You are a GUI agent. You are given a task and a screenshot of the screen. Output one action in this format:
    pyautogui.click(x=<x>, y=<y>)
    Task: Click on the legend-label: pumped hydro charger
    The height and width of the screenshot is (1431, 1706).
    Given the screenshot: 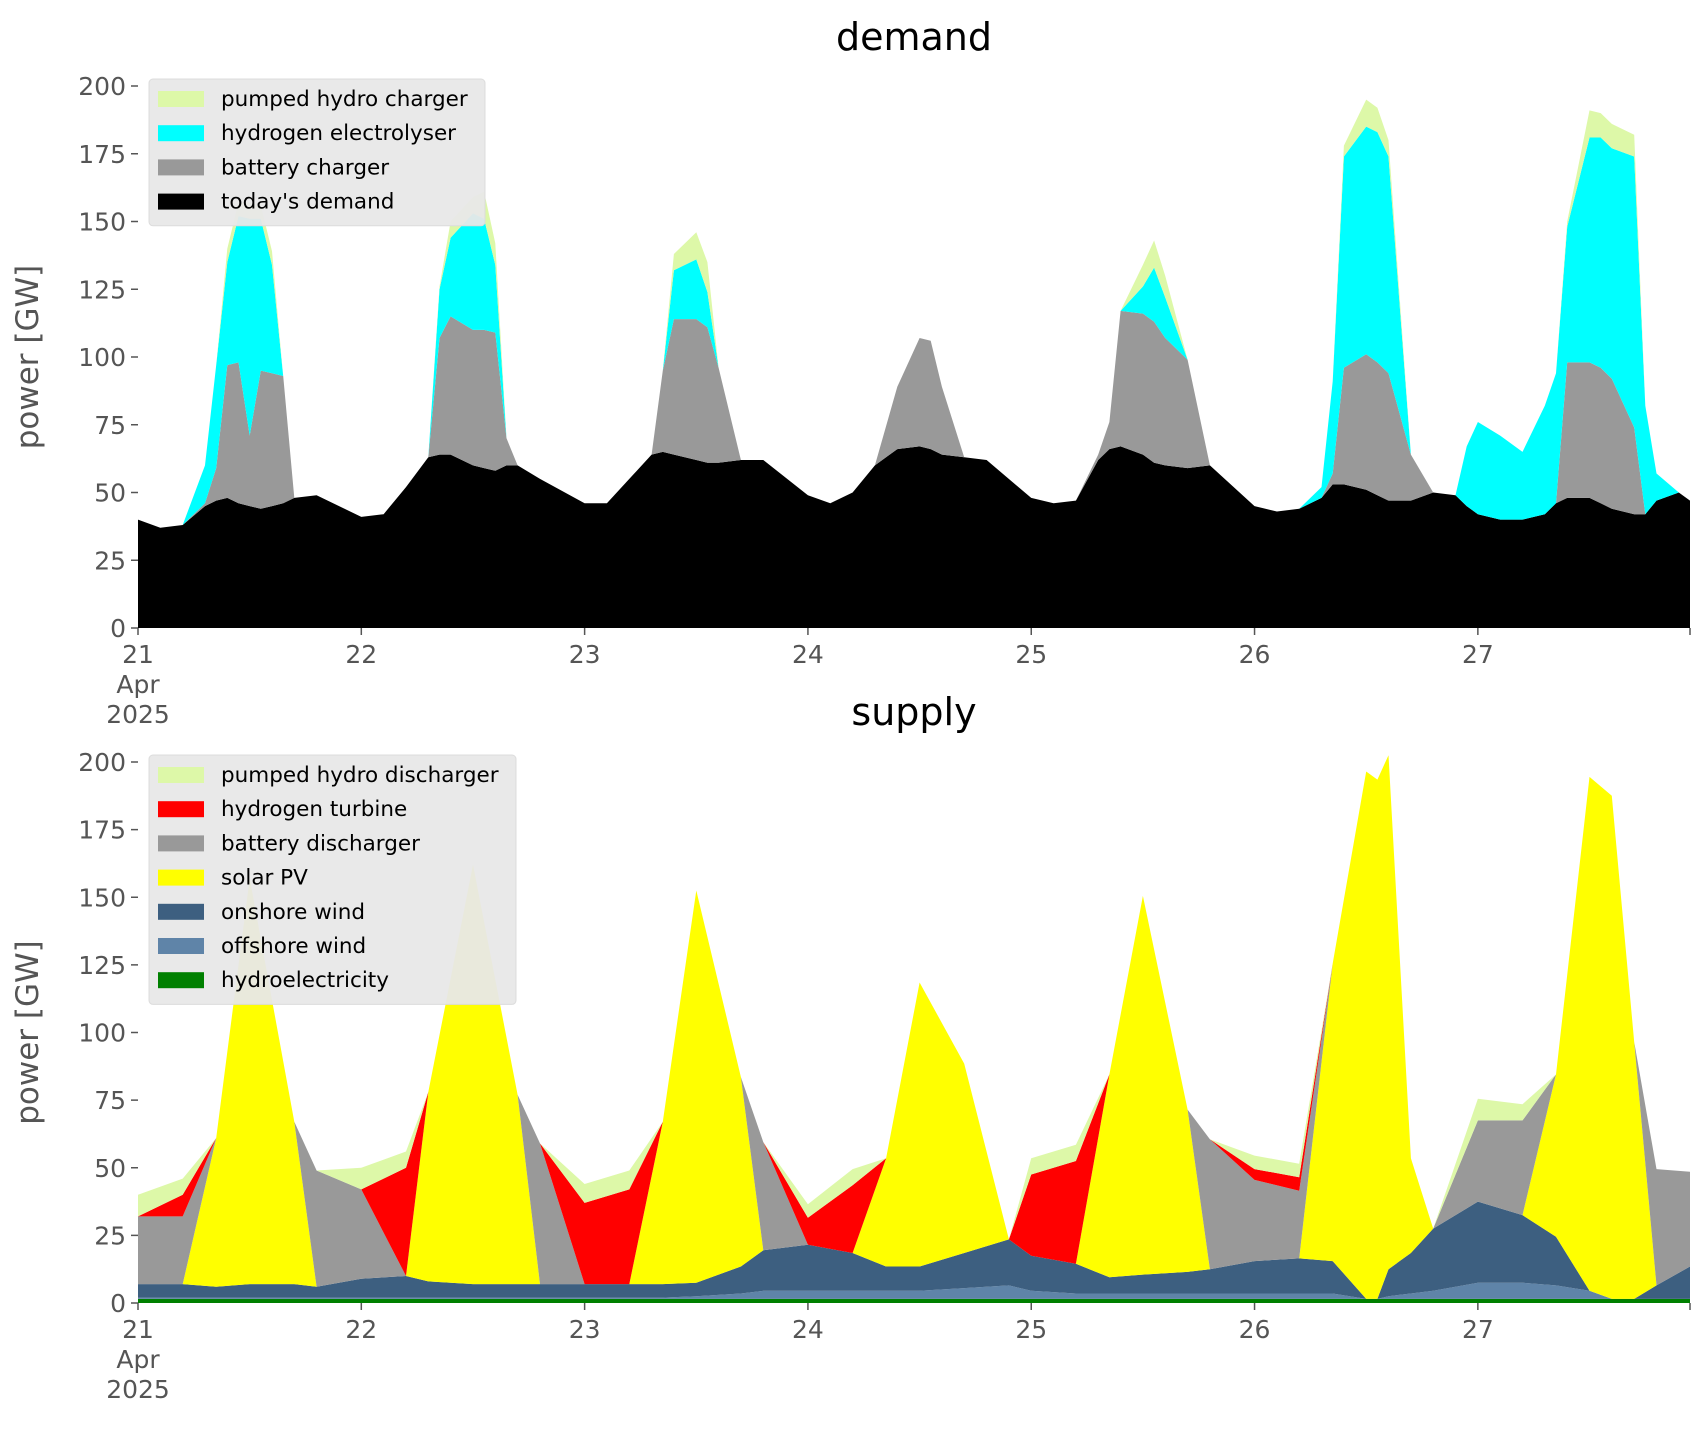 What is the action you would take?
    pyautogui.click(x=344, y=99)
    